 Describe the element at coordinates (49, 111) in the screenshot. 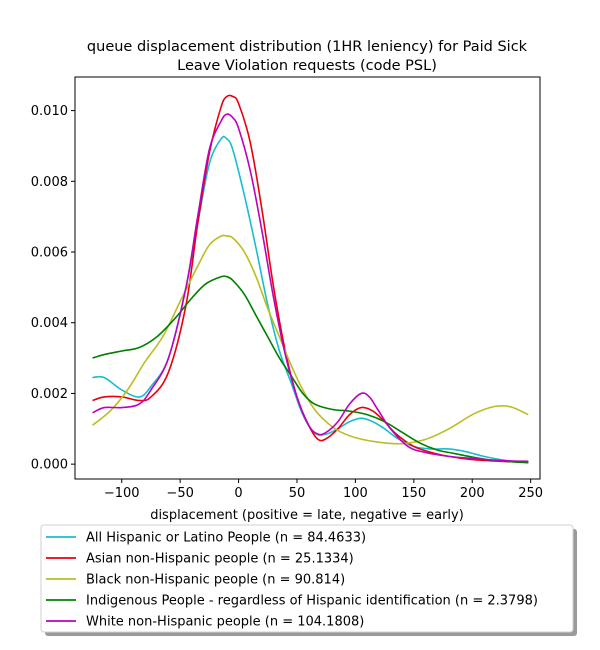

I see `y-tick-label: 0.010` at that location.